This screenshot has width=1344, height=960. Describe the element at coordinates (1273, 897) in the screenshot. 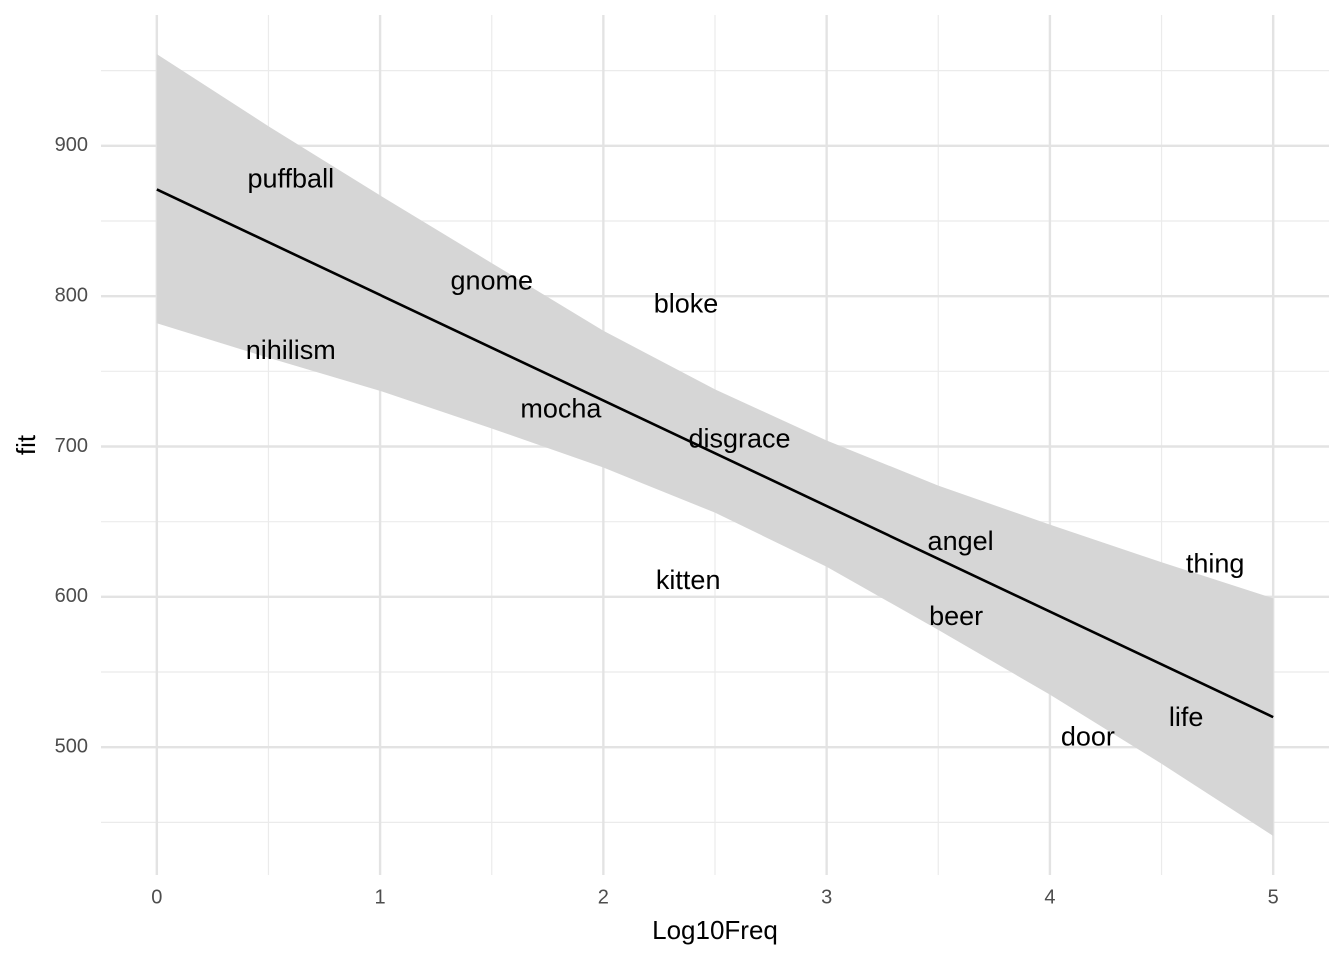

I see `x-tick-label: 5` at that location.